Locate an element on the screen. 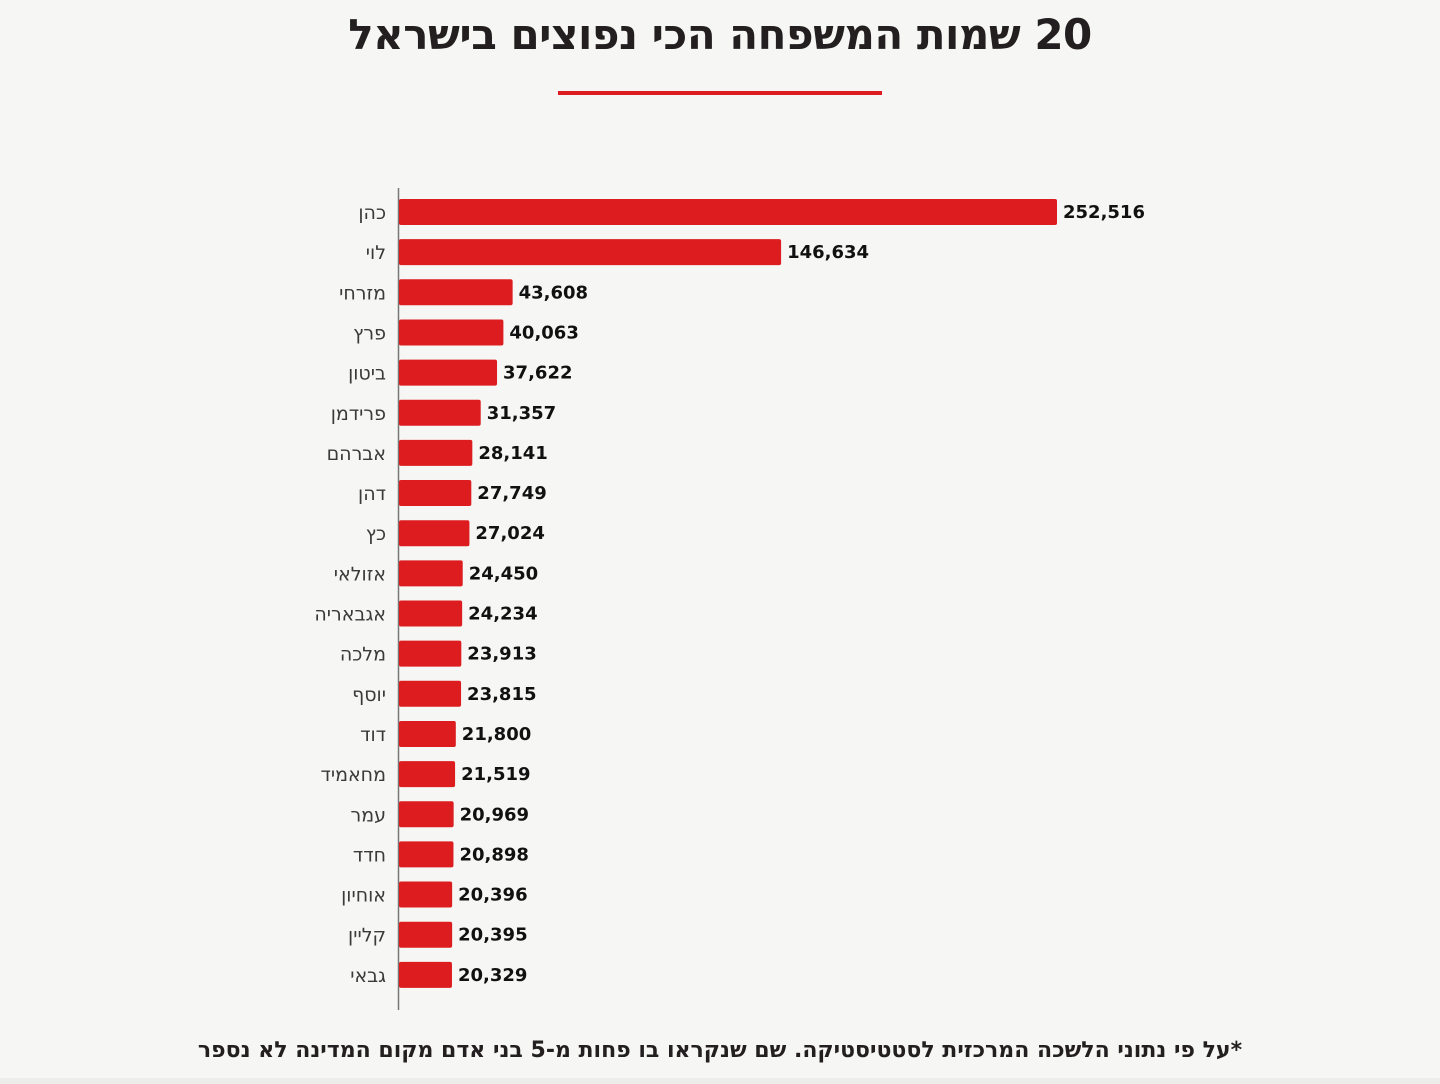  category-label: קליין is located at coordinates (367, 936).